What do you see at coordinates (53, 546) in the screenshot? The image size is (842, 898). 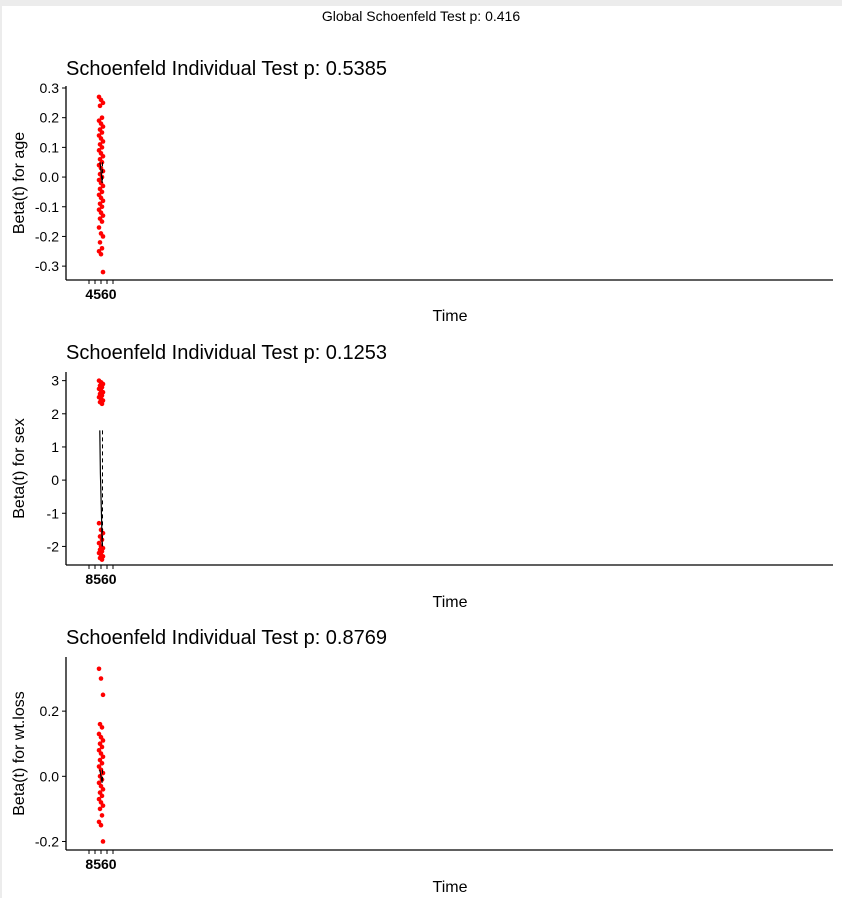 I see `chart-2-ytick-label: -2` at bounding box center [53, 546].